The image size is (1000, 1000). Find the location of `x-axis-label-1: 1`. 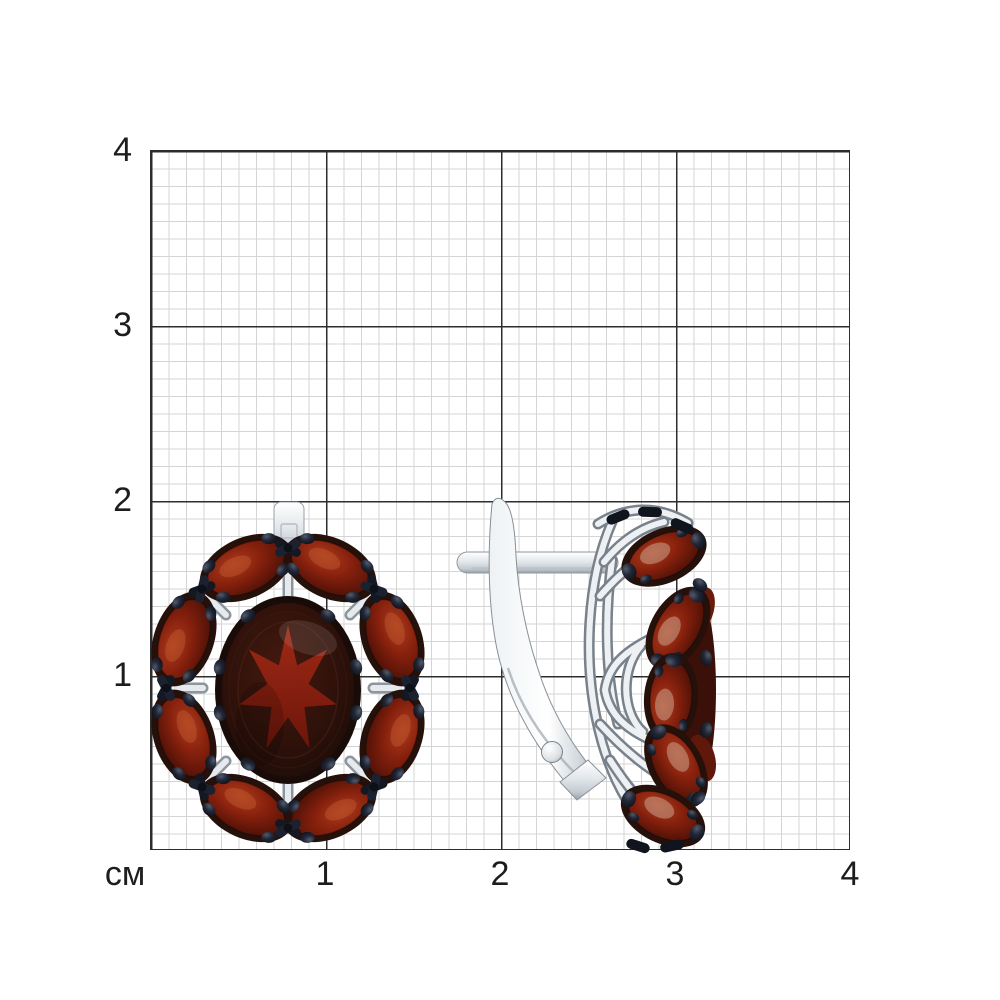

x-axis-label-1: 1 is located at coordinates (325, 874).